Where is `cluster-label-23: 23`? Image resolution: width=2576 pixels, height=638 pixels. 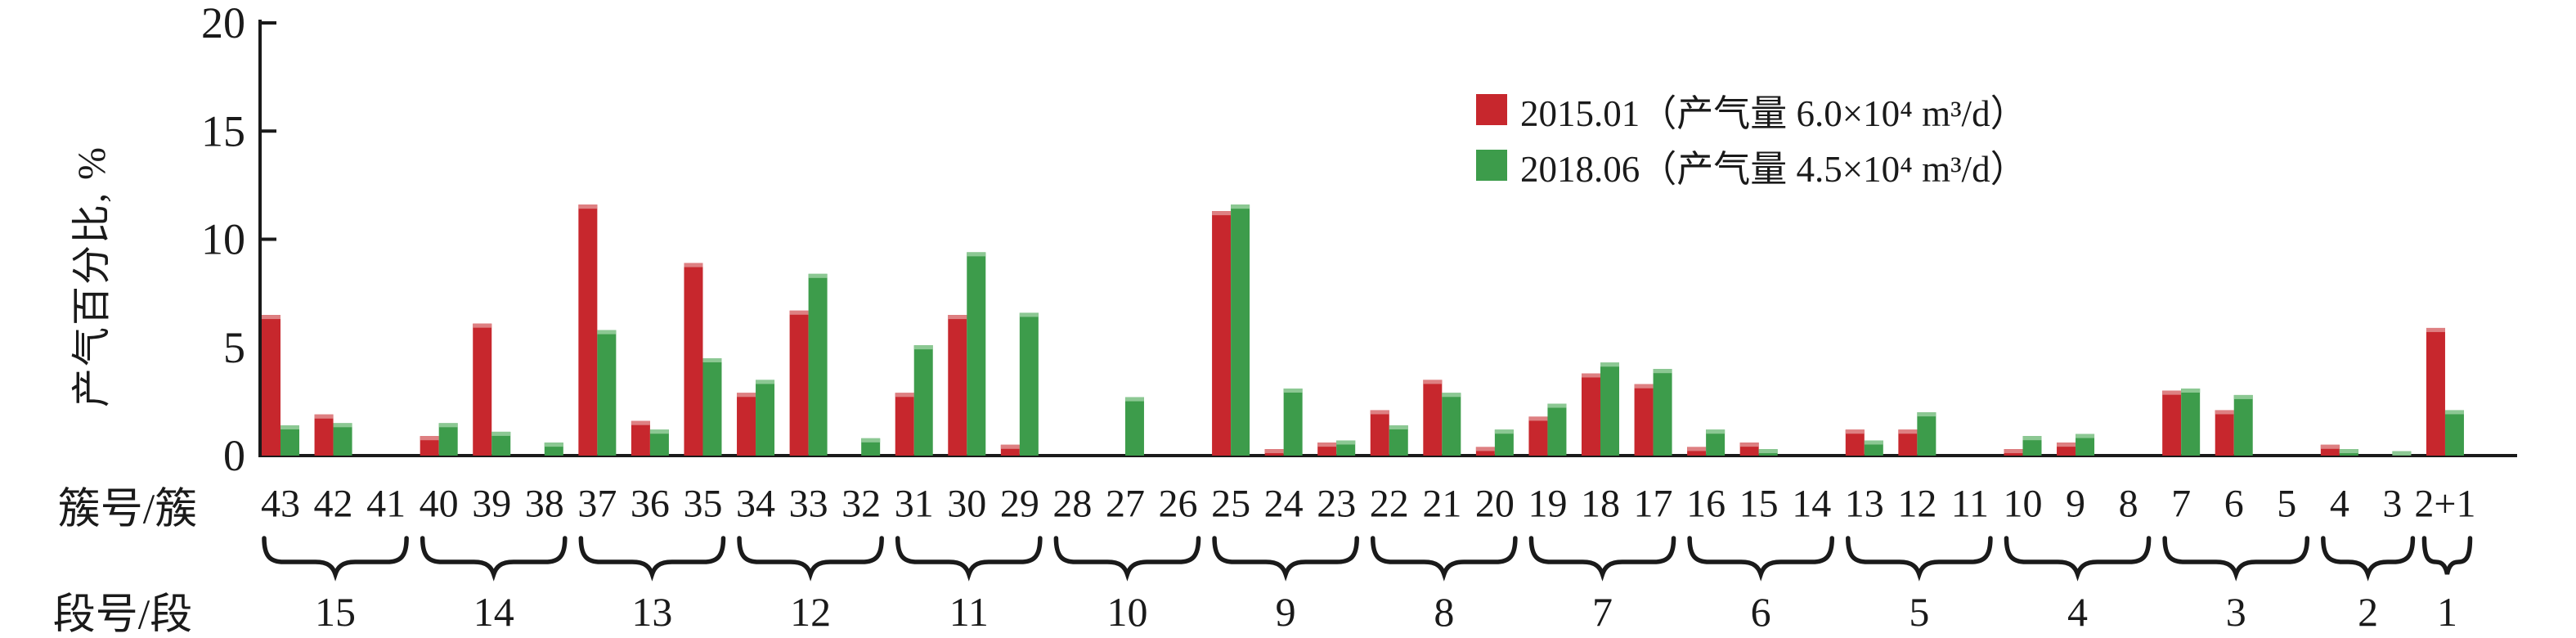
cluster-label-23: 23 is located at coordinates (1336, 504).